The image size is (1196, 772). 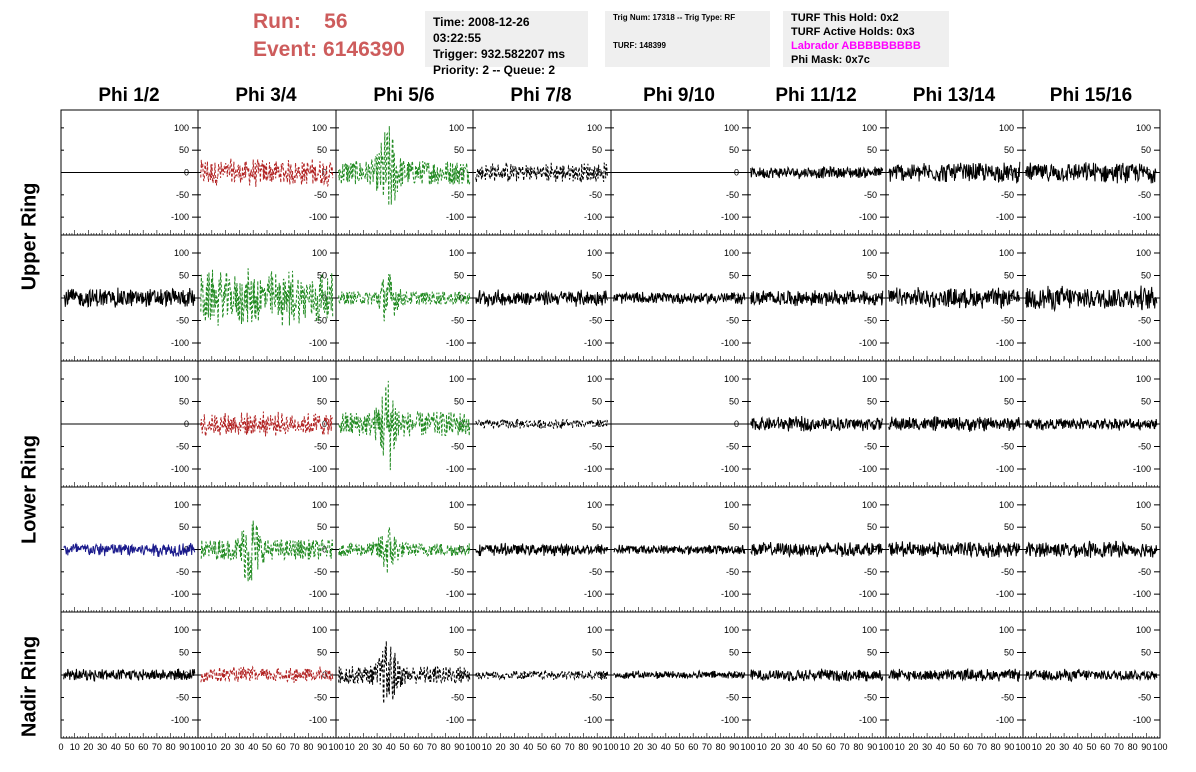 What do you see at coordinates (853, 32) in the screenshot?
I see `turf-active-text: TURF Active Holds: 0x3` at bounding box center [853, 32].